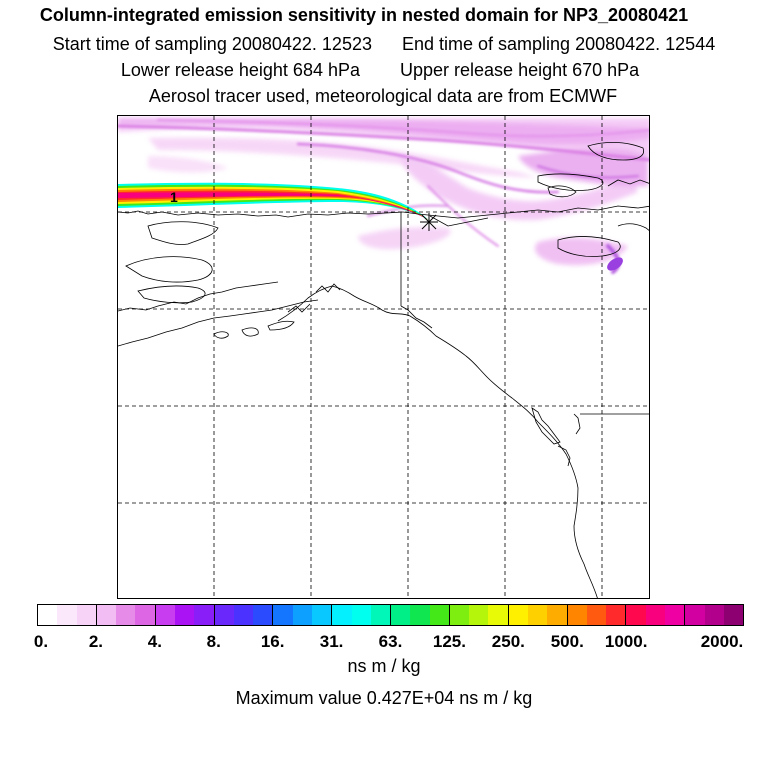 The width and height of the screenshot is (768, 768). What do you see at coordinates (95, 641) in the screenshot?
I see `colorbar-tick-label: 2.` at bounding box center [95, 641].